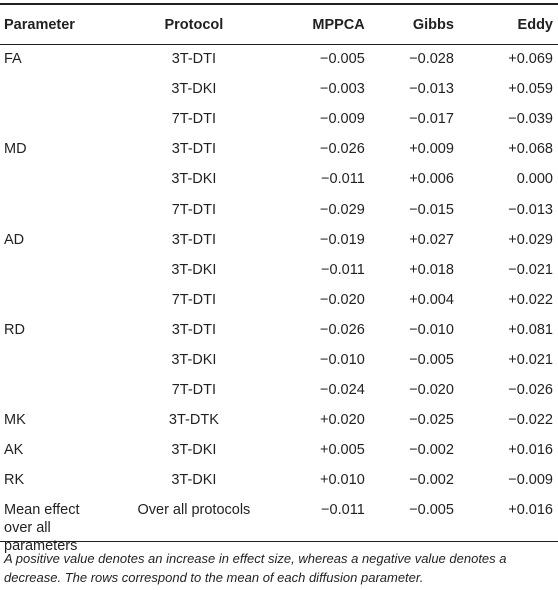 This screenshot has height=590, width=558. Describe the element at coordinates (279, 89) in the screenshot. I see `table-row: 3T-DKI −0.003 −0.013 +0.059` at that location.